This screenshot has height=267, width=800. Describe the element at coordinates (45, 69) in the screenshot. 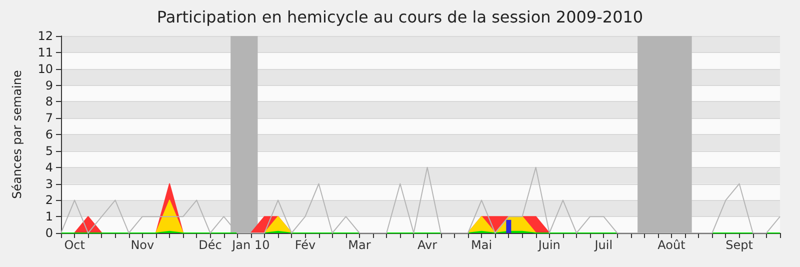

I see `y-tick-label: 10` at that location.